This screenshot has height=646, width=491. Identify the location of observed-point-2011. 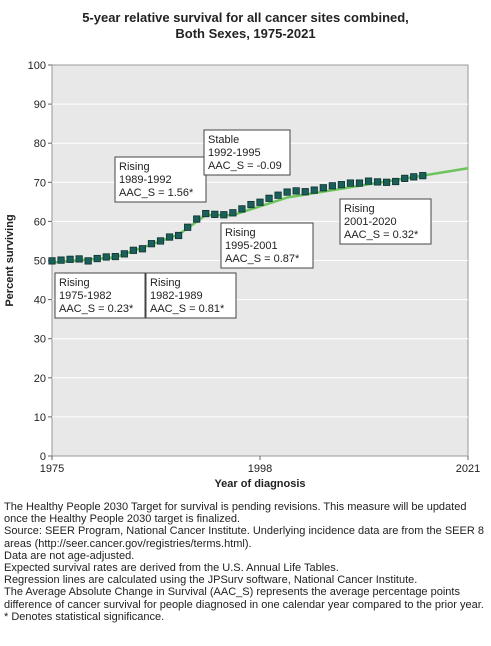
(377, 182).